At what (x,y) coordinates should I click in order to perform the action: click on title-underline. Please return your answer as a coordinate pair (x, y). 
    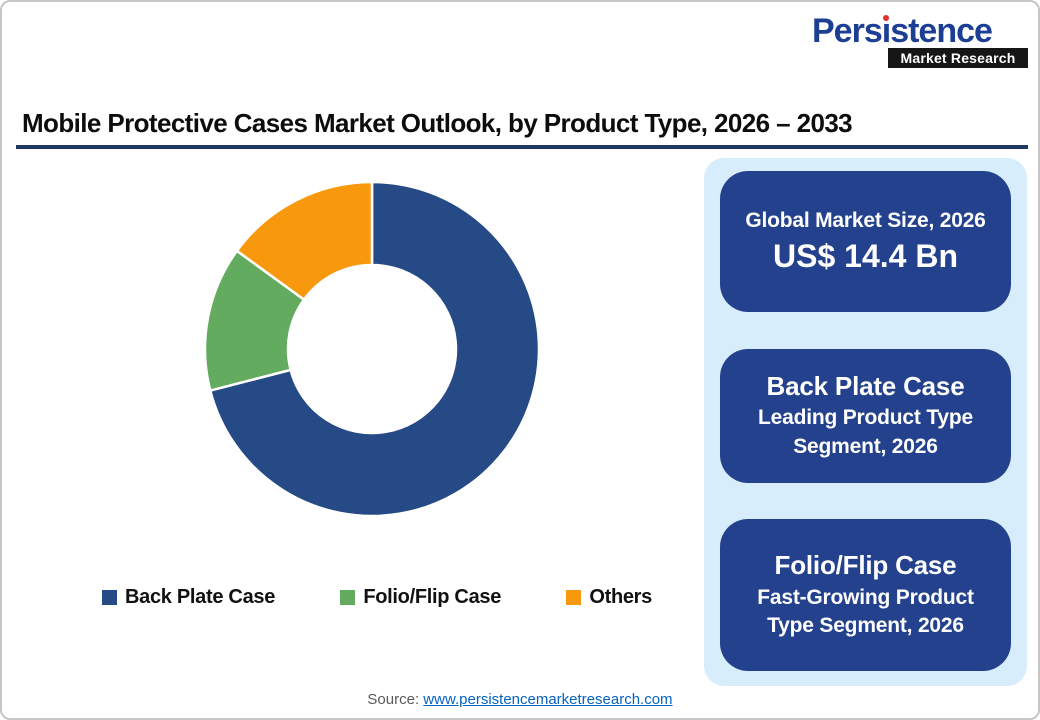
    Looking at the image, I should click on (522, 147).